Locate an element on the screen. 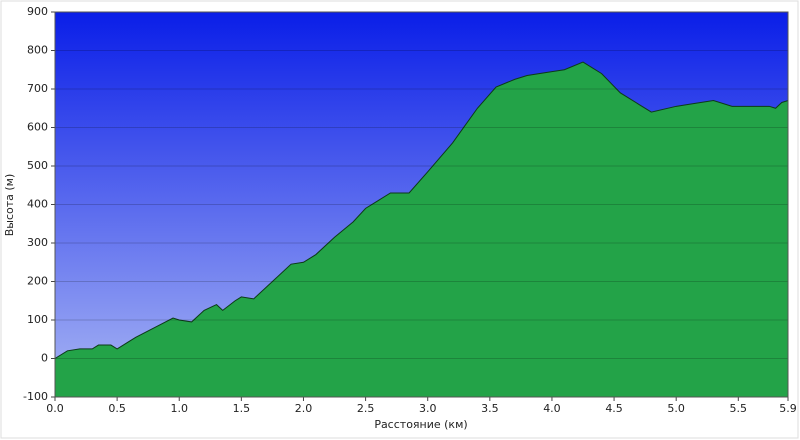  x-tick-label: 3.5 is located at coordinates (490, 408).